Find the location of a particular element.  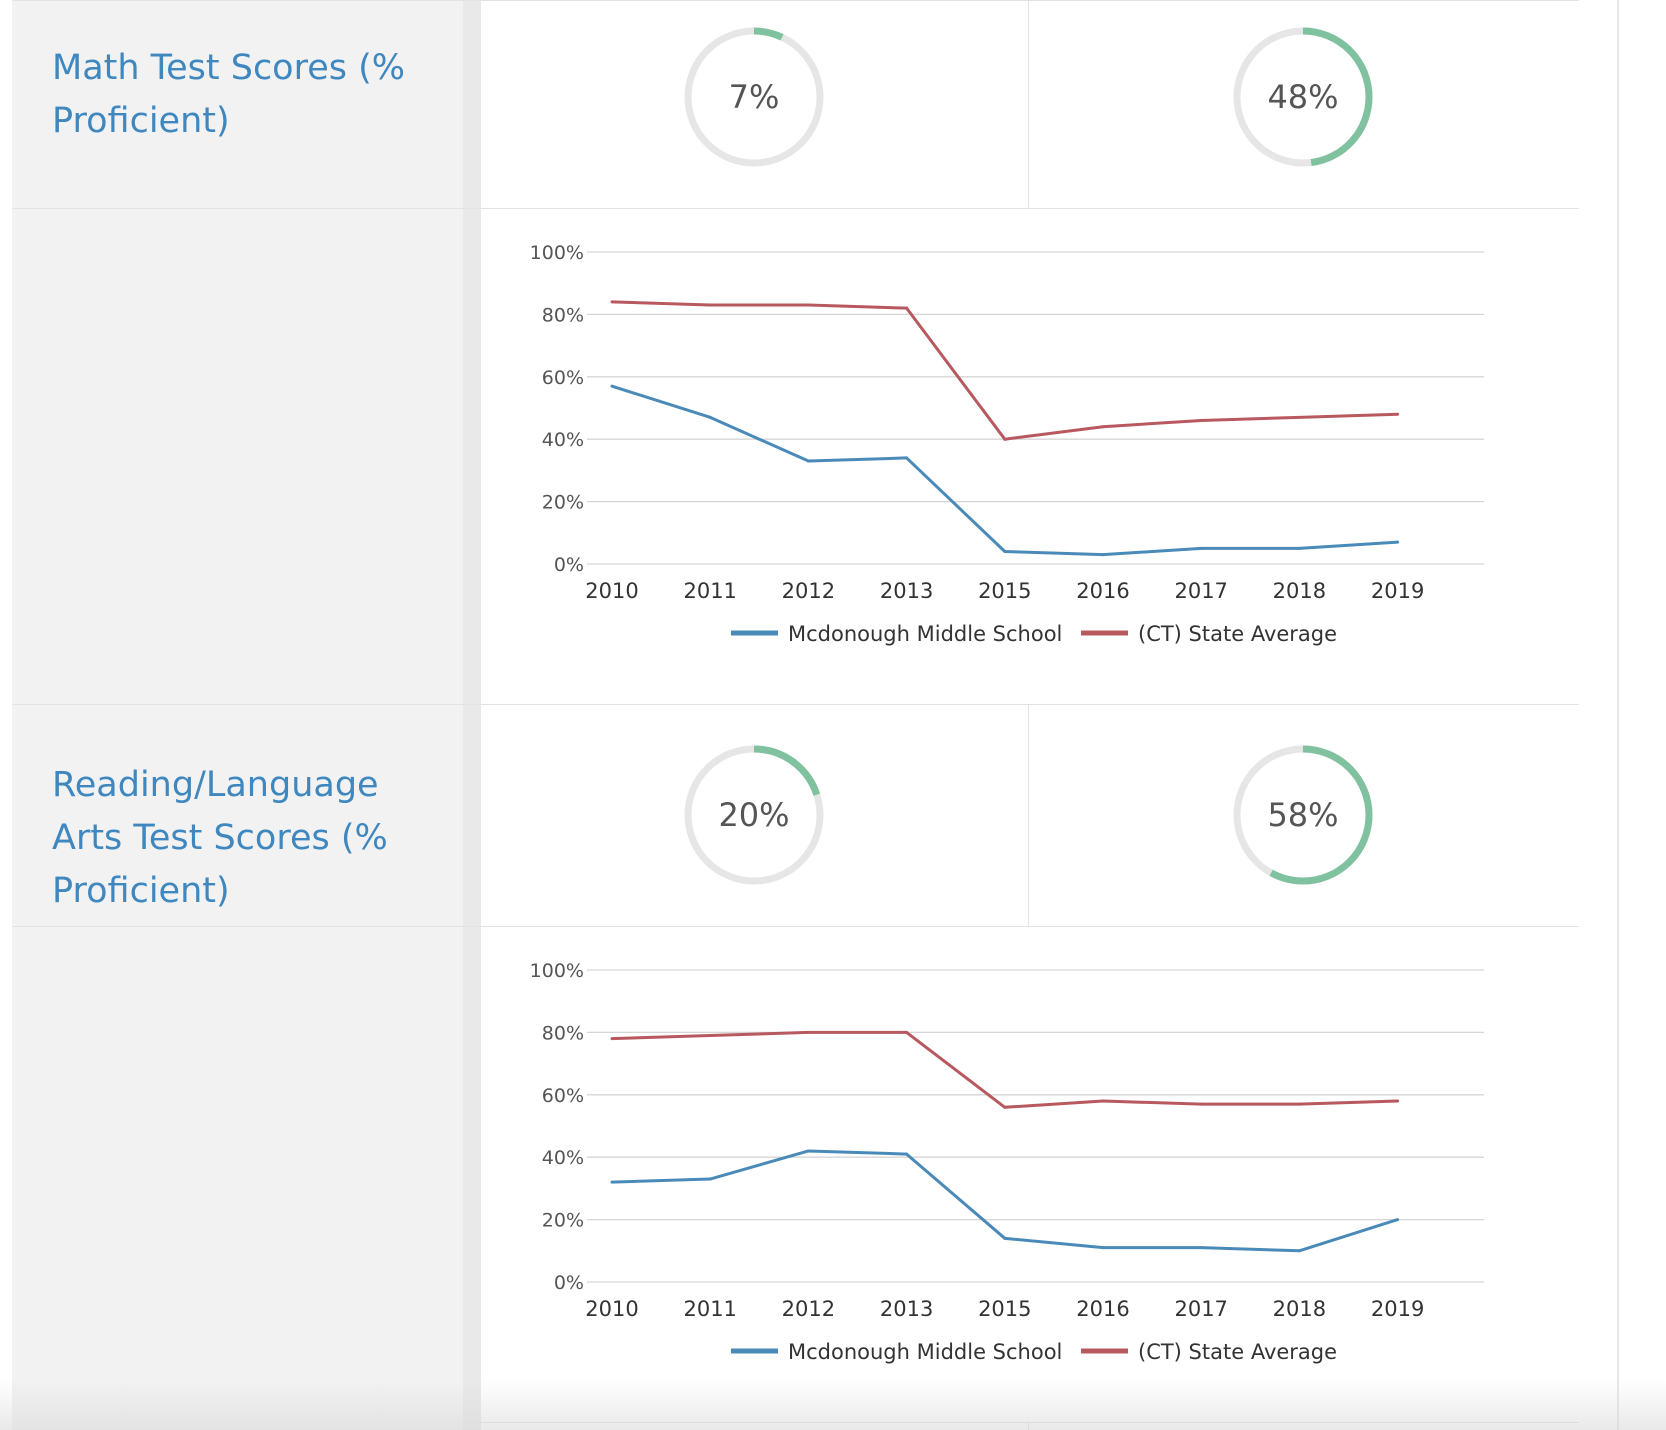

right-border is located at coordinates (1618, 715).